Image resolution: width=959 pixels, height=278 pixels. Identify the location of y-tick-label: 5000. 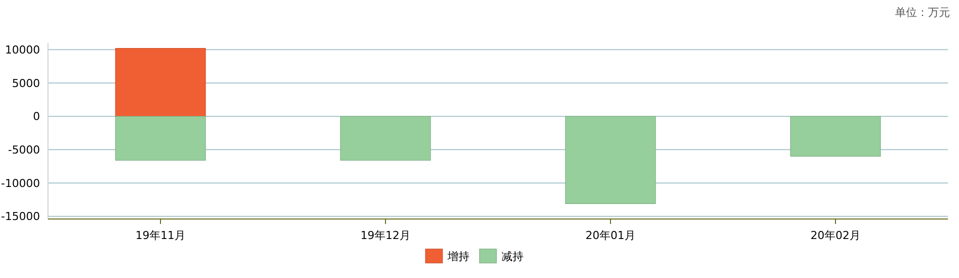
(26, 83).